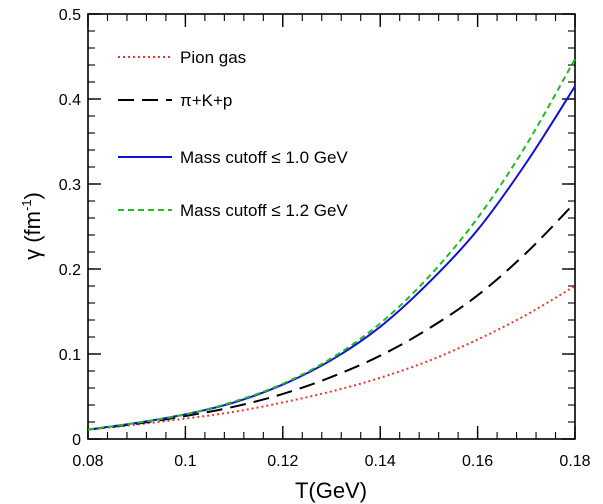  What do you see at coordinates (70, 185) in the screenshot?
I see `y-tick-label: 0.3` at bounding box center [70, 185].